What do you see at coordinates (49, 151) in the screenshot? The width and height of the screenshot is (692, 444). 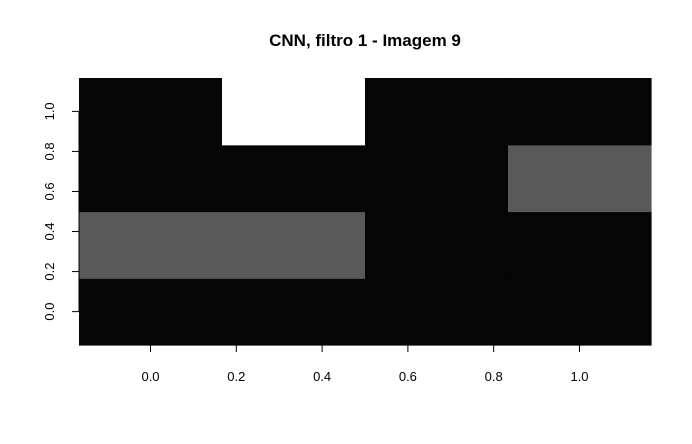 I see `y-tick-label: 0.8` at bounding box center [49, 151].